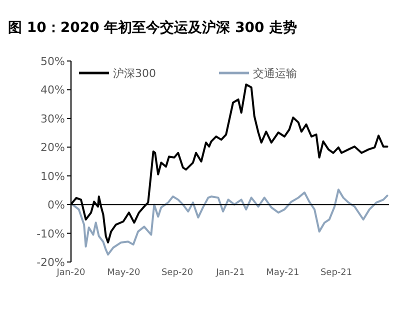 The width and height of the screenshot is (416, 323). Describe the element at coordinates (52, 176) in the screenshot. I see `y-tick-label: 10%` at that location.